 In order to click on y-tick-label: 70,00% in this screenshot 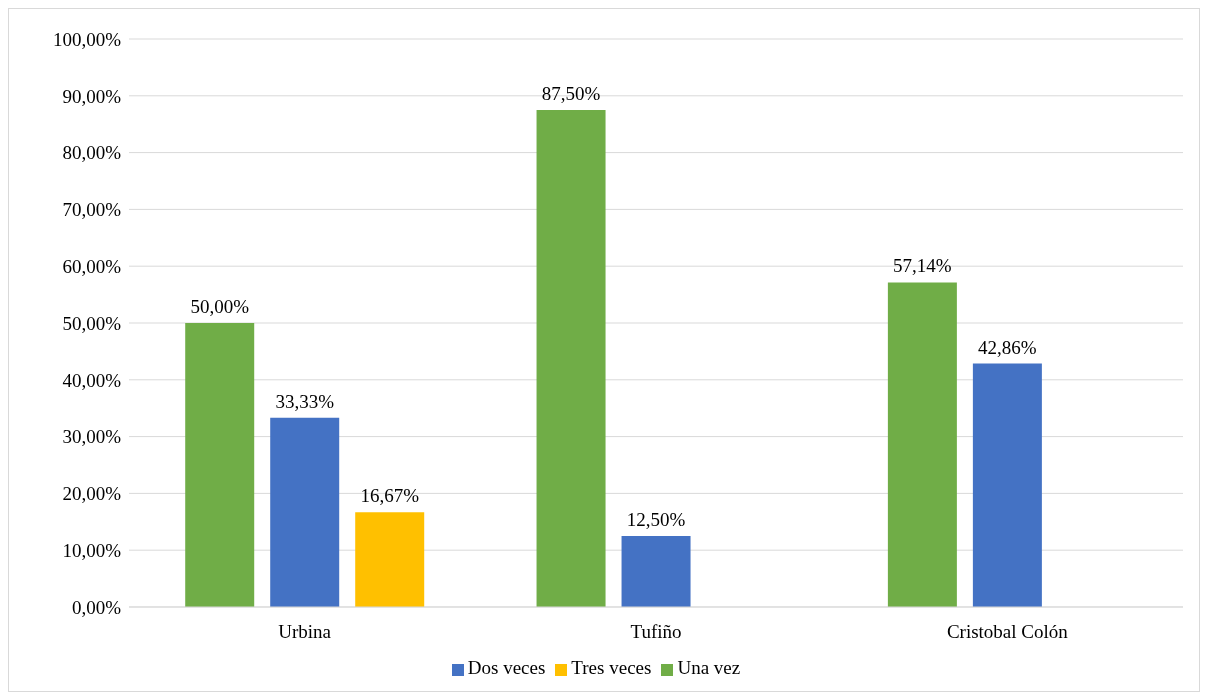, I will do `click(92, 210)`.